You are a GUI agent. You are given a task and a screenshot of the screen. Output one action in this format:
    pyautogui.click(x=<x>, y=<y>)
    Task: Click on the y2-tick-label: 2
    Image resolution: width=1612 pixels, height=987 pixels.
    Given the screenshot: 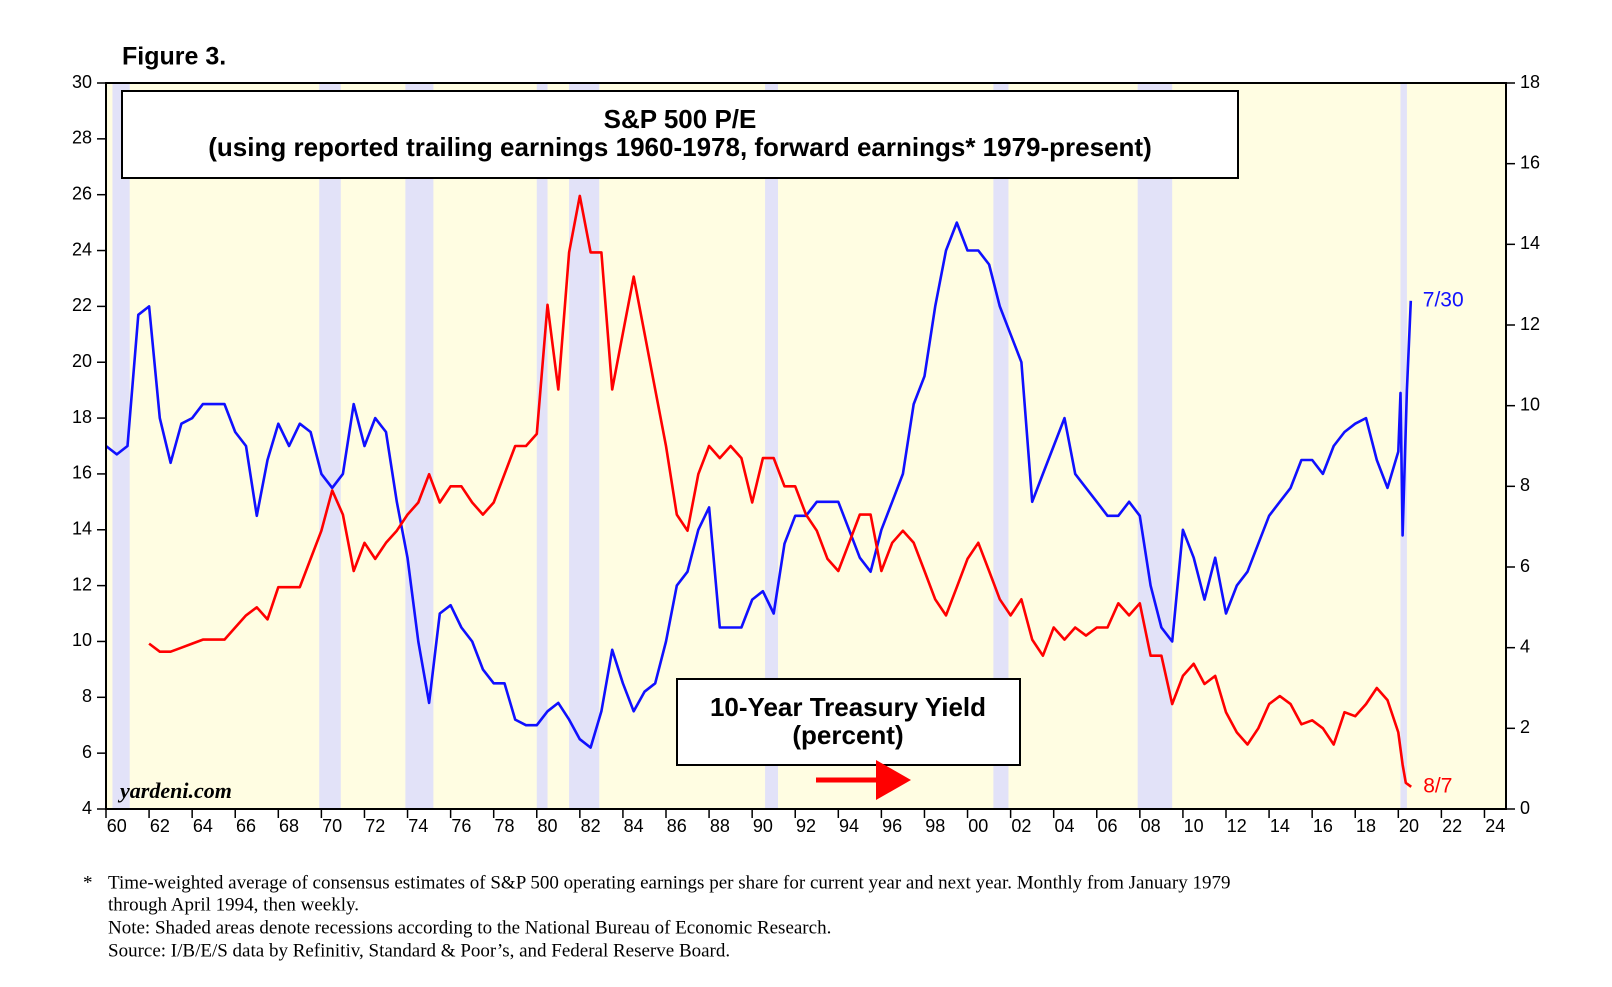 What is the action you would take?
    pyautogui.click(x=1525, y=727)
    